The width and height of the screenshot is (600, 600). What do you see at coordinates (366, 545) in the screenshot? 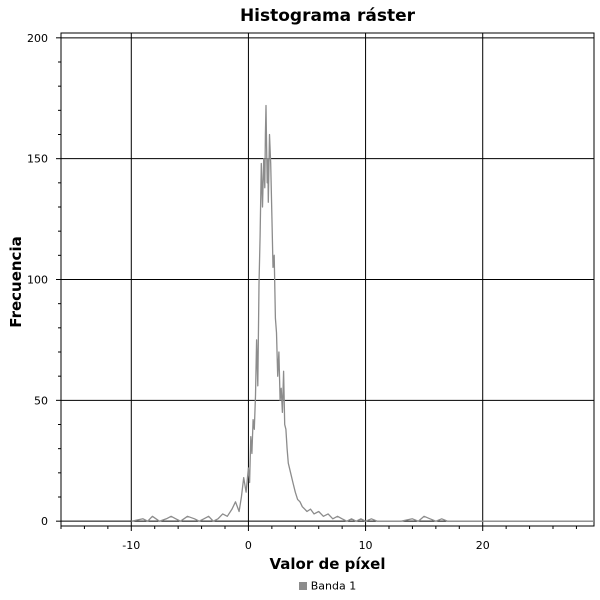
I see `x-tick-label: 10` at bounding box center [366, 545].